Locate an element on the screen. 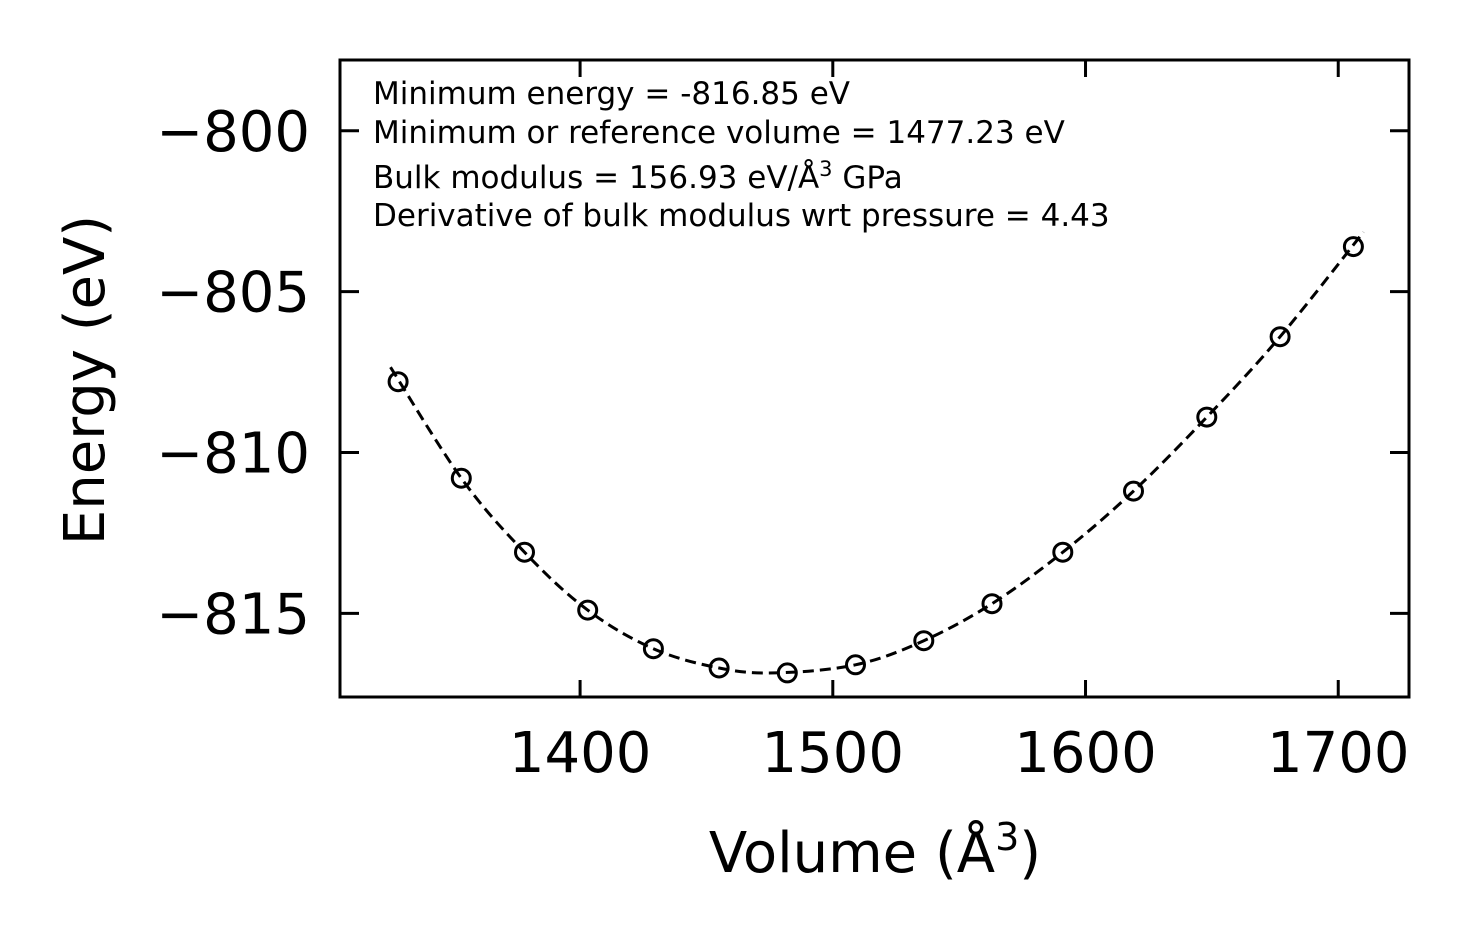 This screenshot has height=943, width=1472. annotation-bulk-modulus: Bulk modulus = 156.93 eV/Å3 GPa is located at coordinates (638, 176).